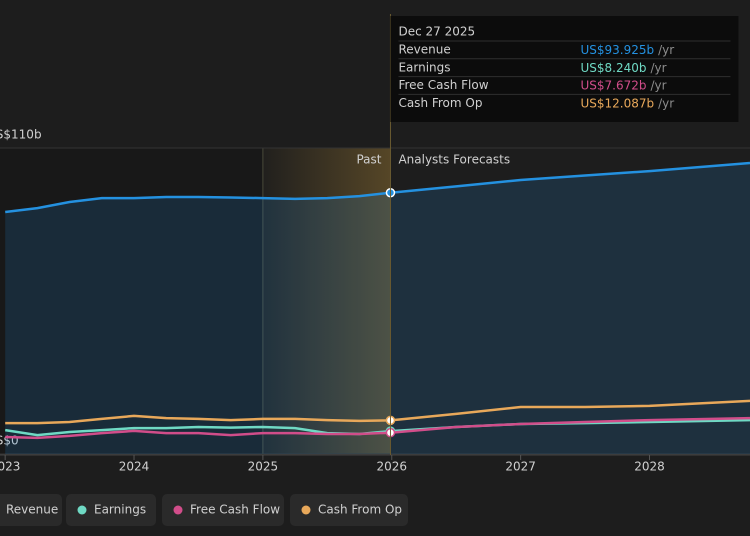  Describe the element at coordinates (564, 69) in the screenshot. I see `tooltip-box` at that location.